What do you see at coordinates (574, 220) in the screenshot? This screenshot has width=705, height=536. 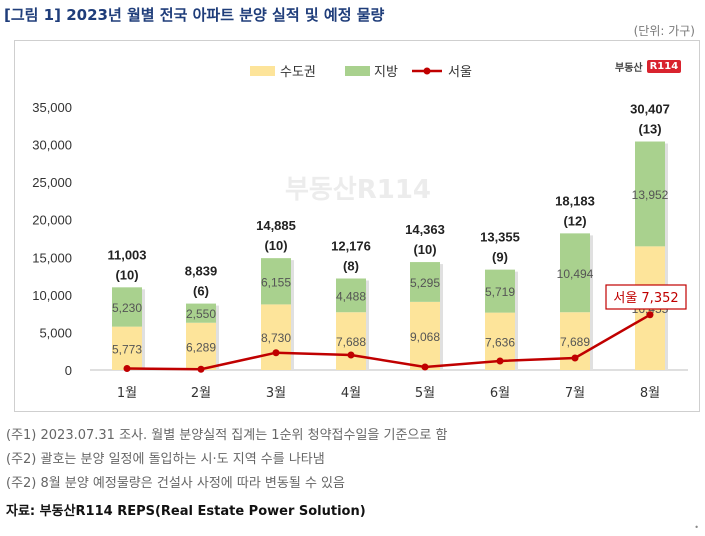 I see `count-label: (12)` at bounding box center [574, 220].